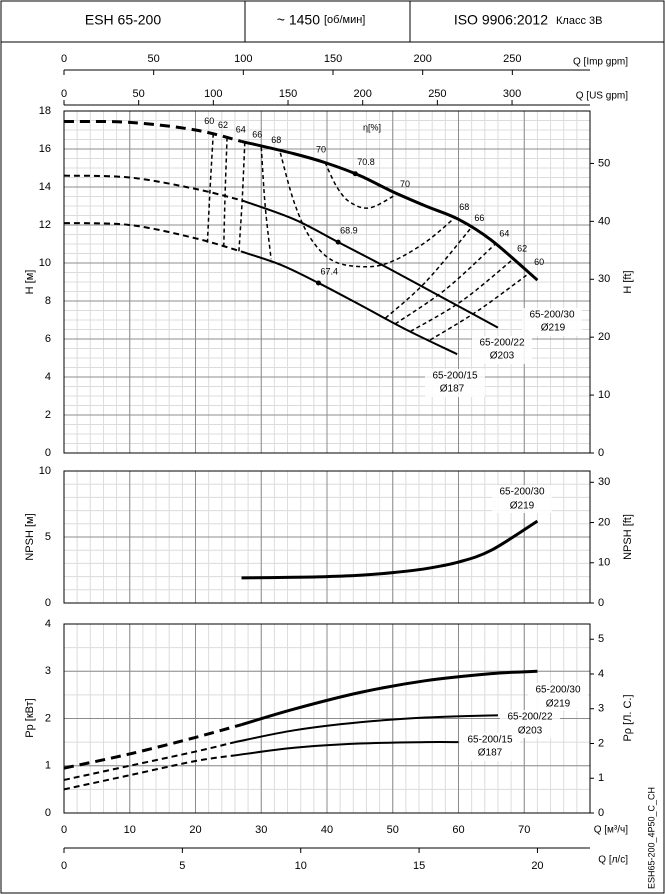 The image size is (665, 894). Describe the element at coordinates (372, 127) in the screenshot. I see `efficiency-title: η[%]` at that location.